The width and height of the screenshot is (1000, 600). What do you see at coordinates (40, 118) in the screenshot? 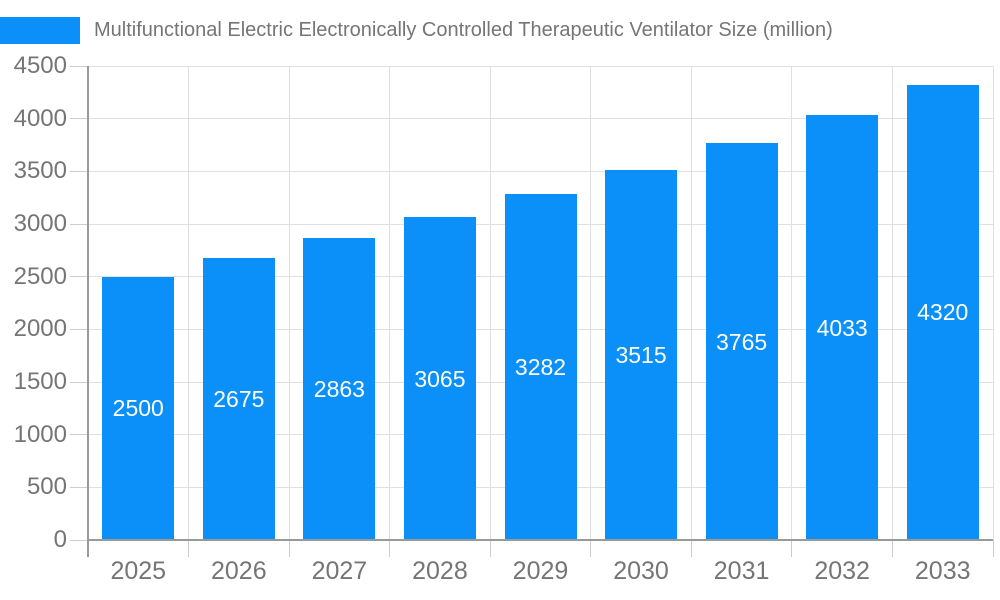
I see `y-axis-label: 4000` at bounding box center [40, 118].